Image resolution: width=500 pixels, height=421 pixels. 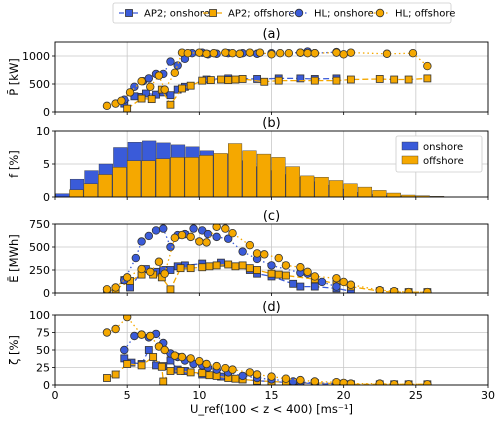 What do you see at coordinates (36, 56) in the screenshot?
I see `y-tick-label: 1000` at bounding box center [36, 56].